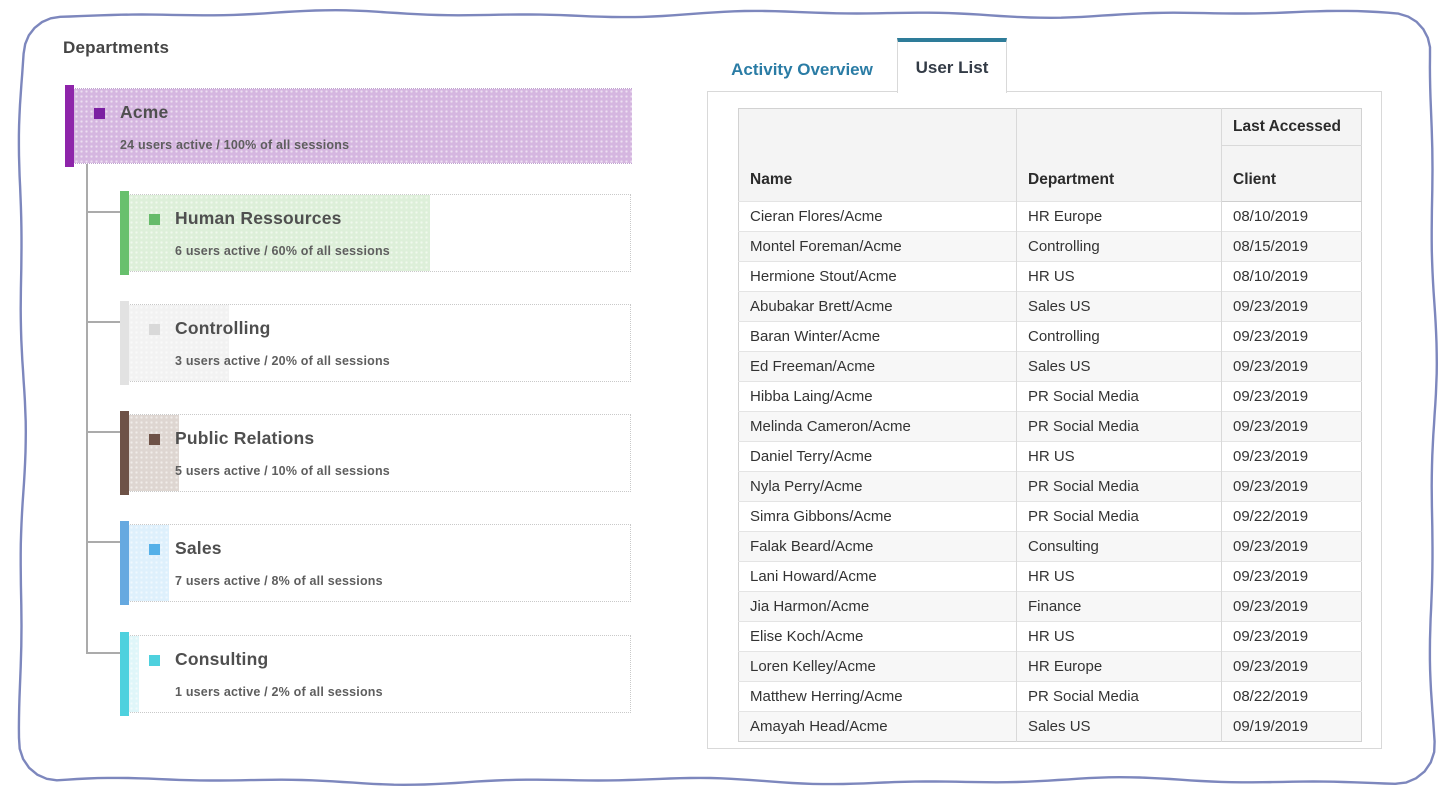  I want to click on tab-user-list-label: User List, so click(952, 67).